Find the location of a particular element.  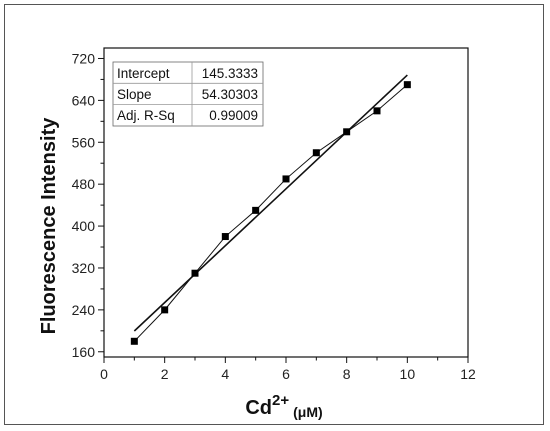

x-tick-label: 6 is located at coordinates (286, 374).